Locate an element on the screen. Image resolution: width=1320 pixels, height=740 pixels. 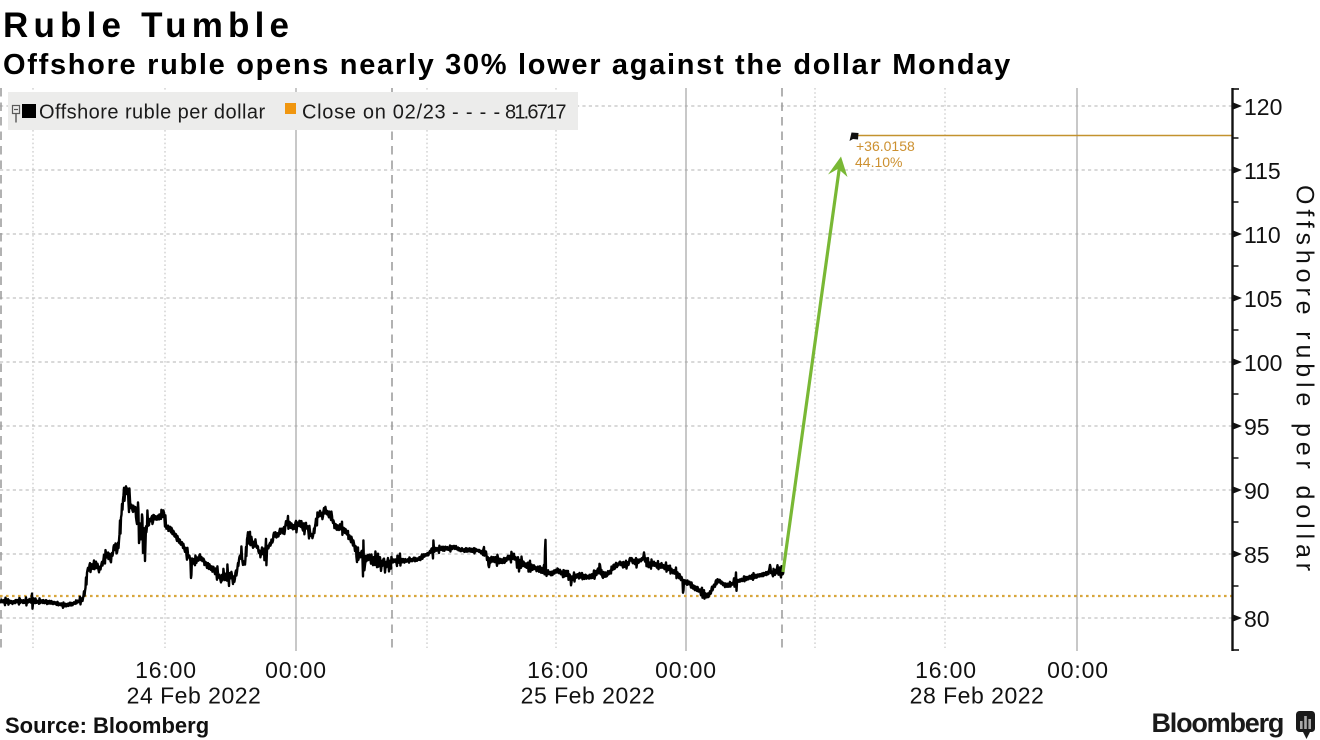
svg-text: 110 is located at coordinates (1262, 235).